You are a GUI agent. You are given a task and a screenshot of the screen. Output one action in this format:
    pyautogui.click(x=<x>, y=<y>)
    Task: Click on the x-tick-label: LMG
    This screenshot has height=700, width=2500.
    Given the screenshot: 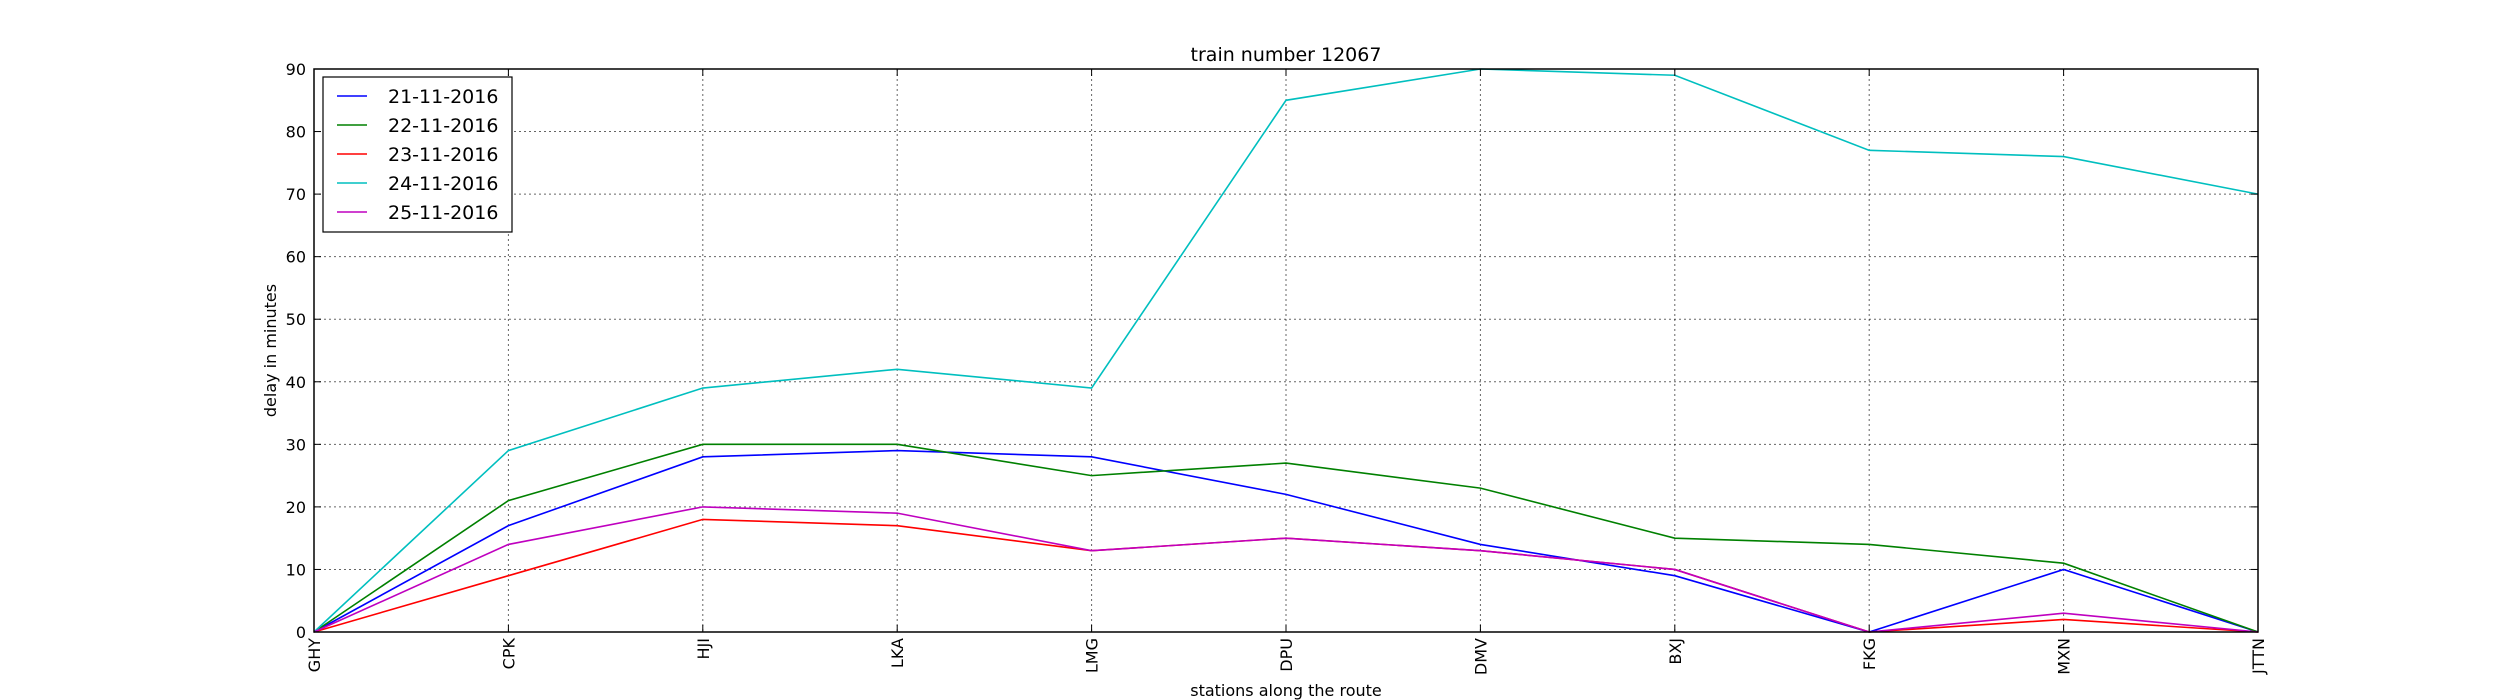 What is the action you would take?
    pyautogui.click(x=1092, y=655)
    